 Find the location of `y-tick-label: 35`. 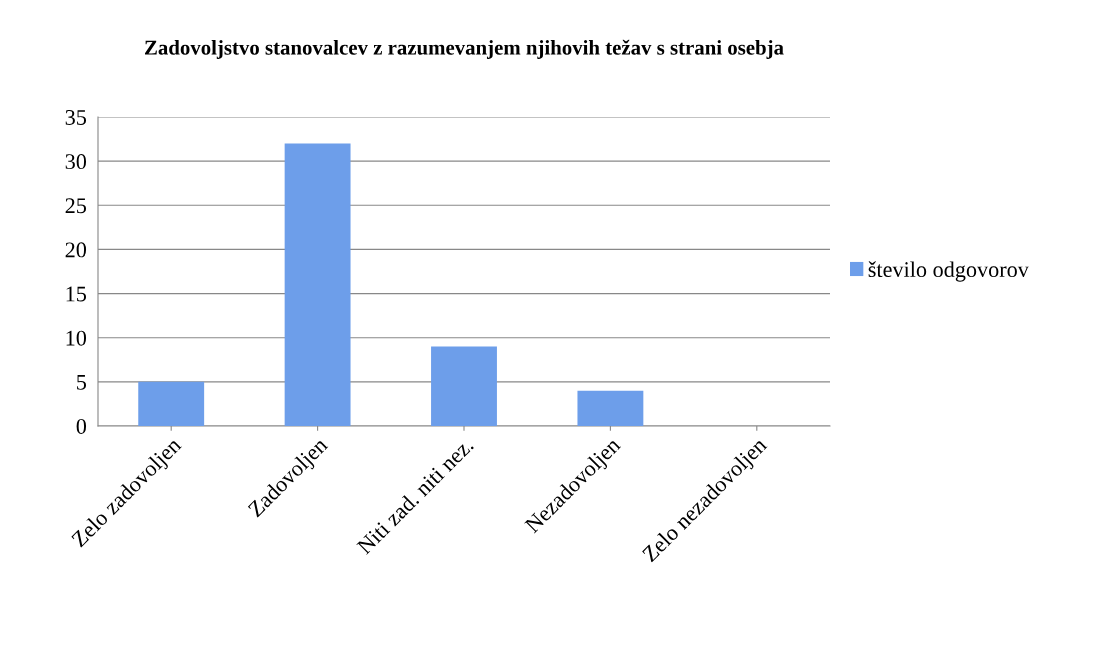

y-tick-label: 35 is located at coordinates (76, 117).